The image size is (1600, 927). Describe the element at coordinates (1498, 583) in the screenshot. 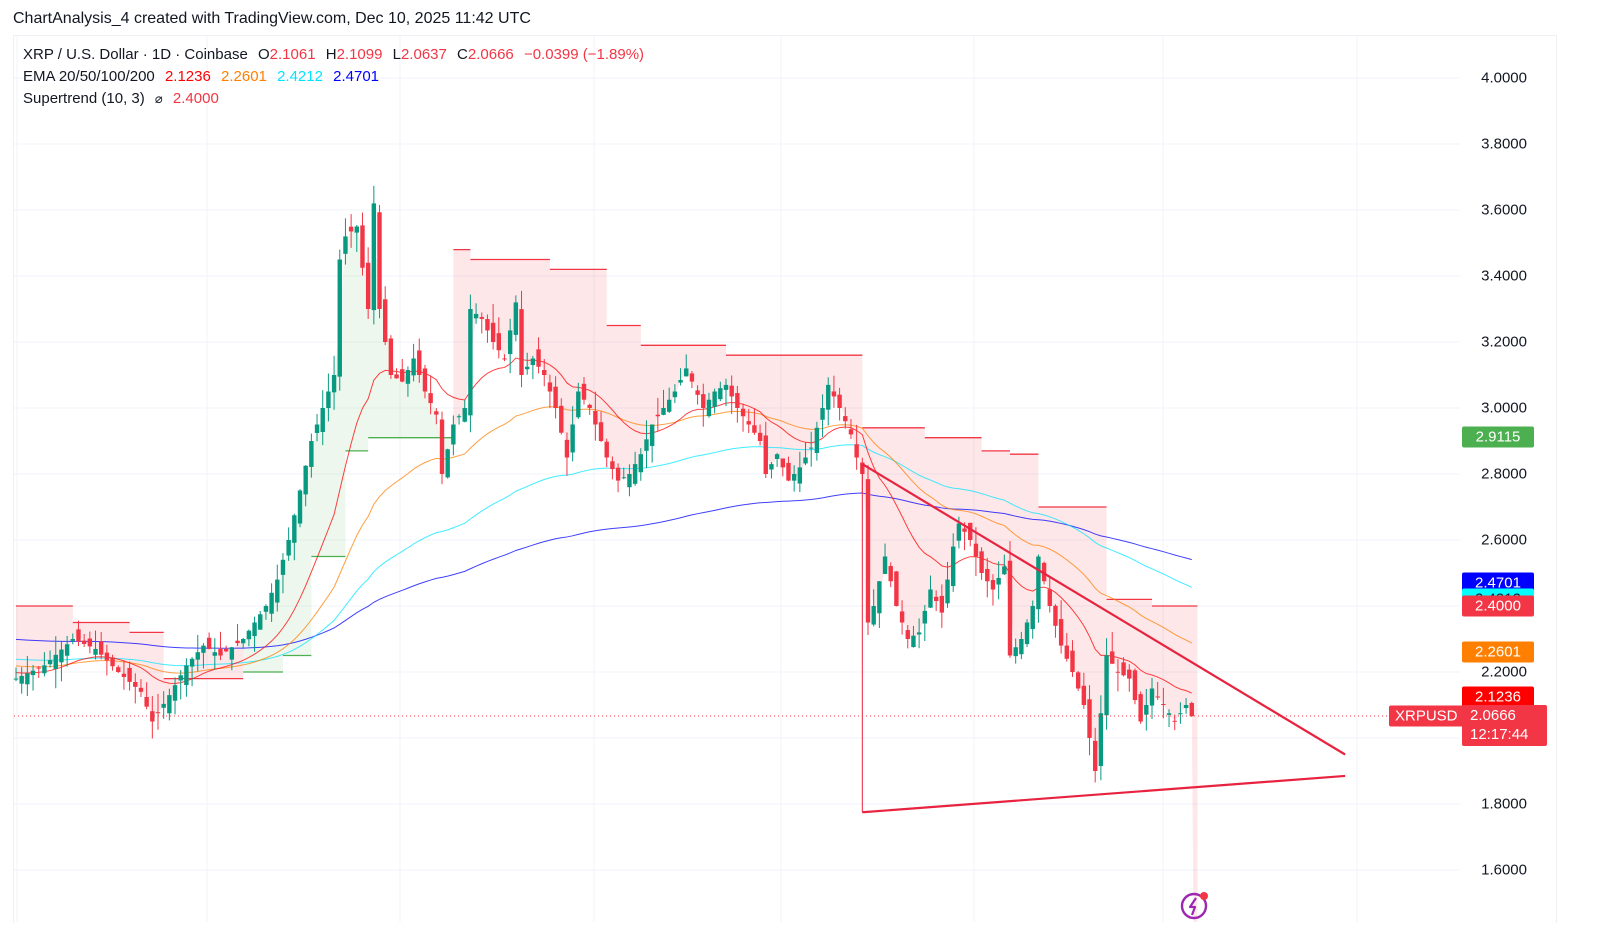

I see `indicator-price-tag: 2.4701` at that location.